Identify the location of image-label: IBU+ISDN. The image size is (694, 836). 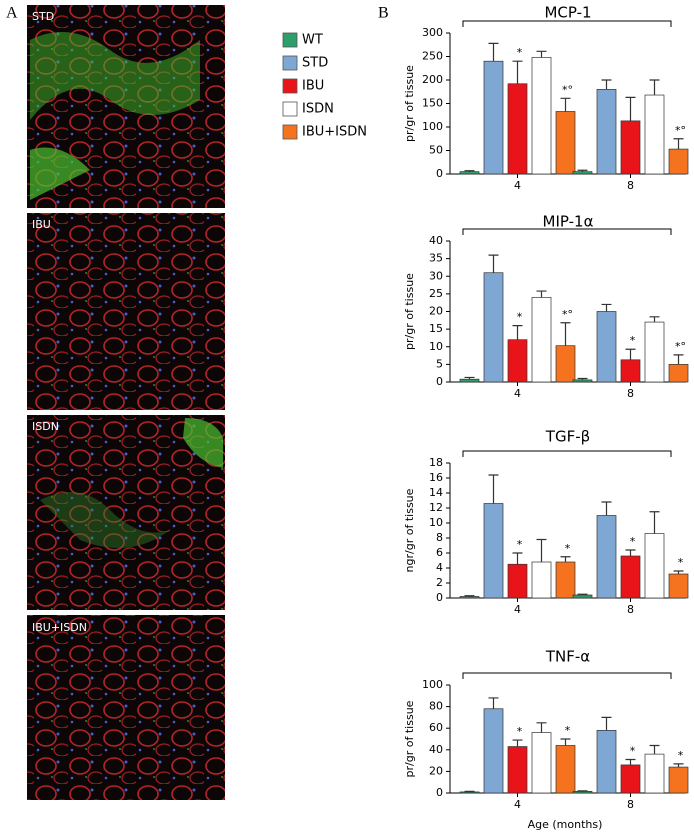
(59, 627).